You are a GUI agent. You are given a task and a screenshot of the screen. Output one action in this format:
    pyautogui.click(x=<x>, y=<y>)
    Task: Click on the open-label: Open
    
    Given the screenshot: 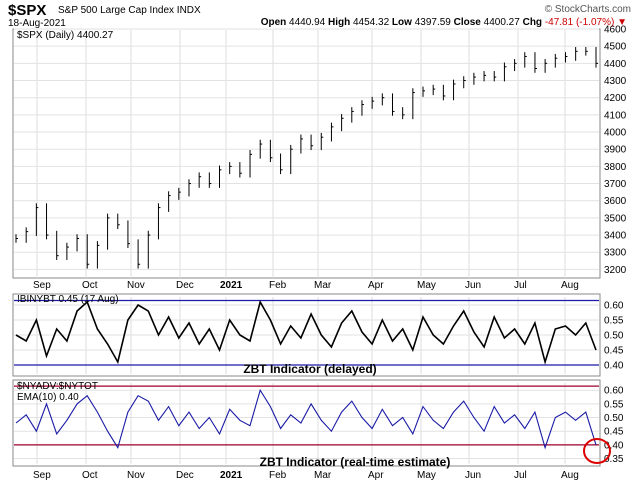 What is the action you would take?
    pyautogui.click(x=273, y=22)
    